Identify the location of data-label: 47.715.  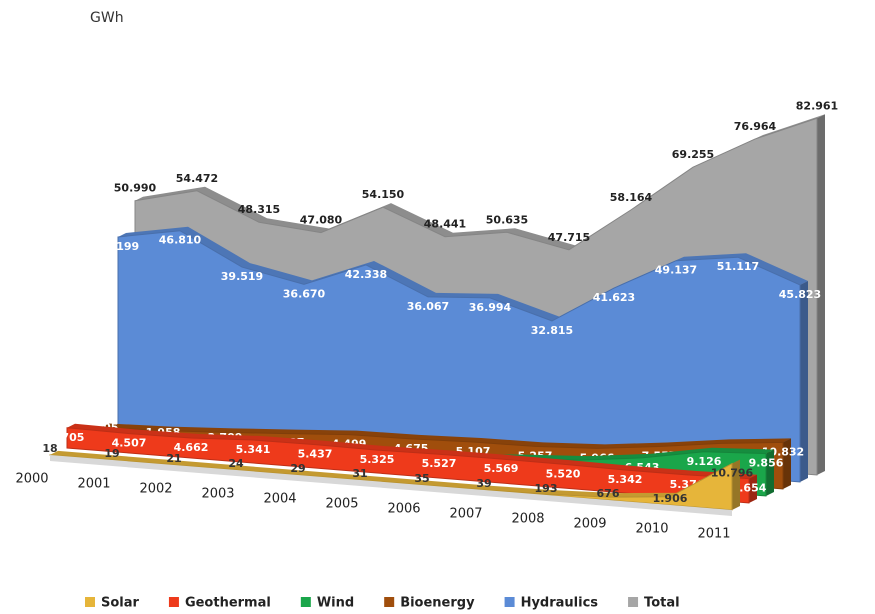
(569, 237).